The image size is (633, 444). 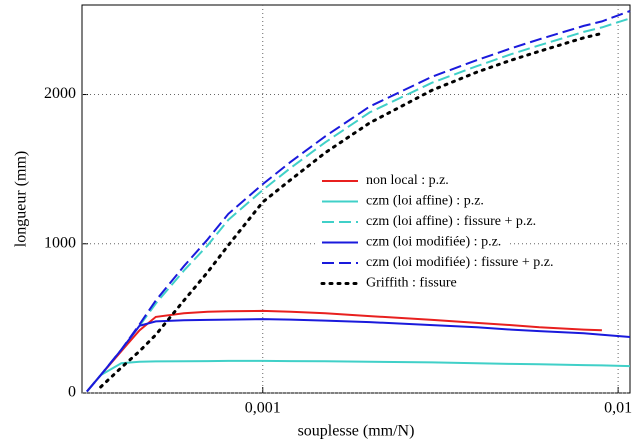 What do you see at coordinates (356, 431) in the screenshot?
I see `x-axis-label: souplesse (mm/N)` at bounding box center [356, 431].